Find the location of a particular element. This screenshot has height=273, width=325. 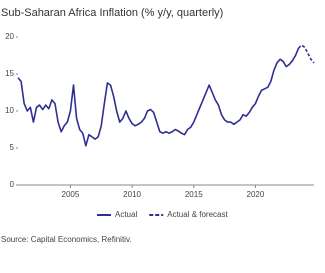

y-tick-label: 20 is located at coordinates (9, 36).